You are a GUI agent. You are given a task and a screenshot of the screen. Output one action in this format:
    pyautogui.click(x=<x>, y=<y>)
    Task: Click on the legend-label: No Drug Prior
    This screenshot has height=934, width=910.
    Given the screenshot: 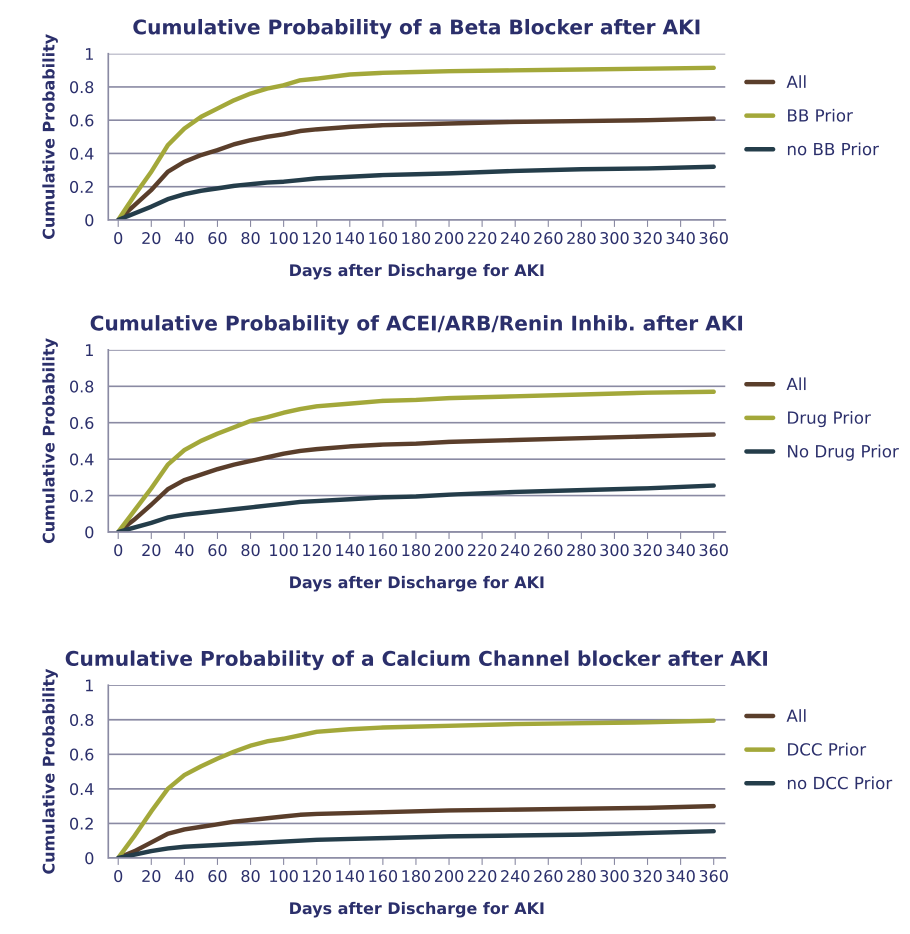 What is the action you would take?
    pyautogui.click(x=843, y=452)
    